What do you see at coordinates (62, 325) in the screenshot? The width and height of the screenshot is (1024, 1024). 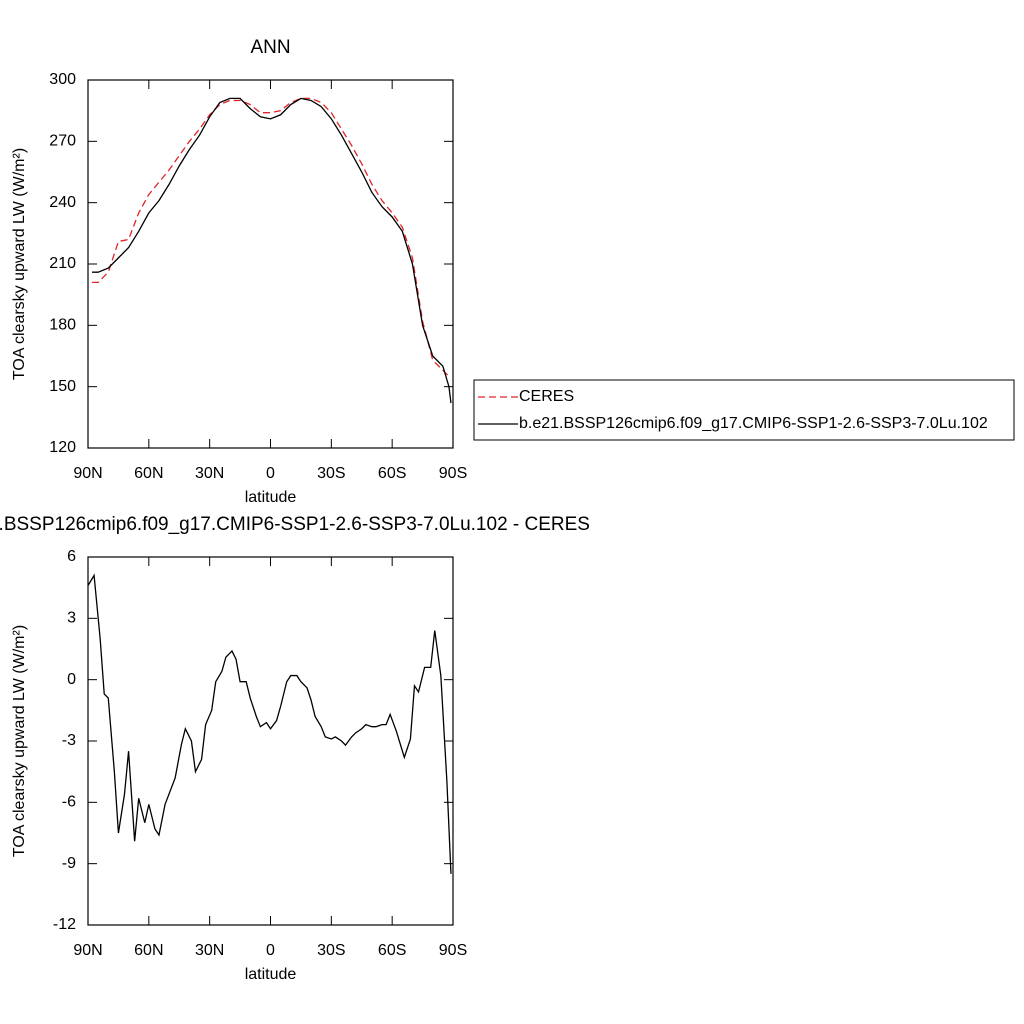 I see `y-tick-label: 180` at bounding box center [62, 325].